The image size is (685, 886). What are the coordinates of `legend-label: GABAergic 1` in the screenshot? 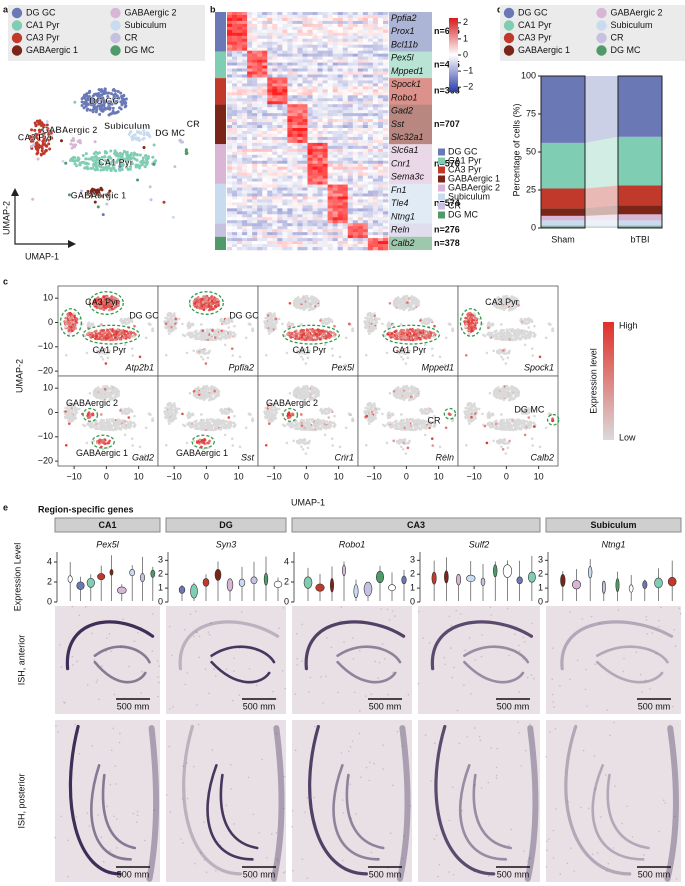 It's located at (52, 50).